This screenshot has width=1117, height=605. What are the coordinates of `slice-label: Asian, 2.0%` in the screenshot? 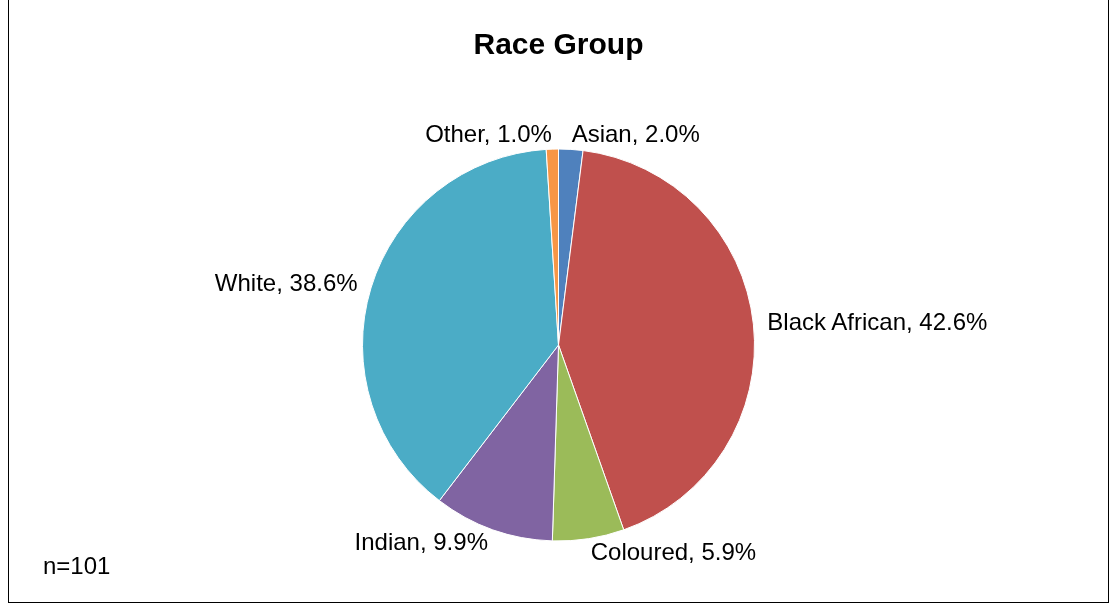 It's located at (635, 134).